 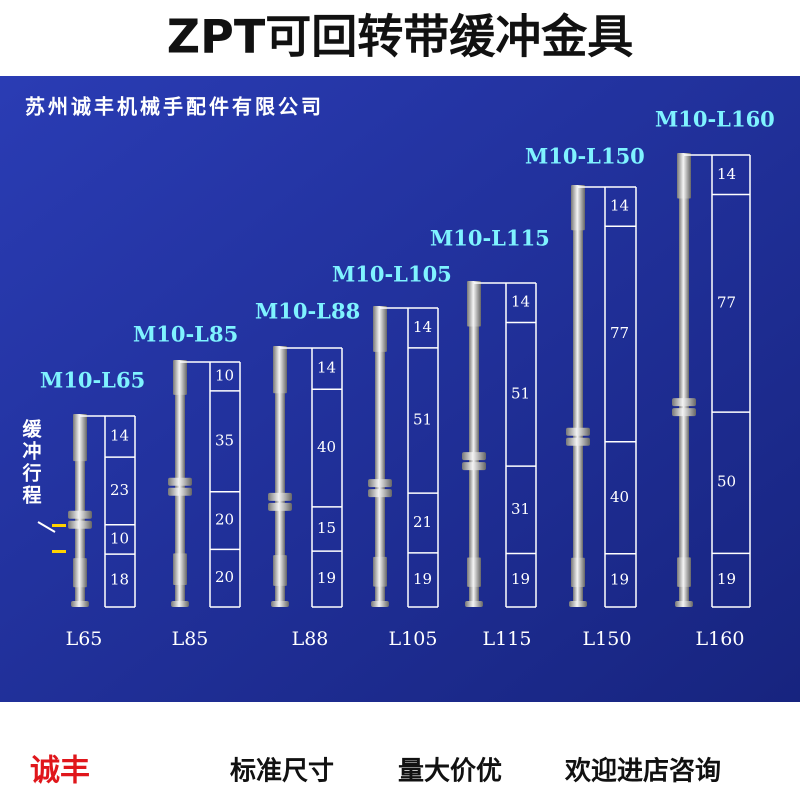 I want to click on segment-length: 18, so click(x=119, y=580).